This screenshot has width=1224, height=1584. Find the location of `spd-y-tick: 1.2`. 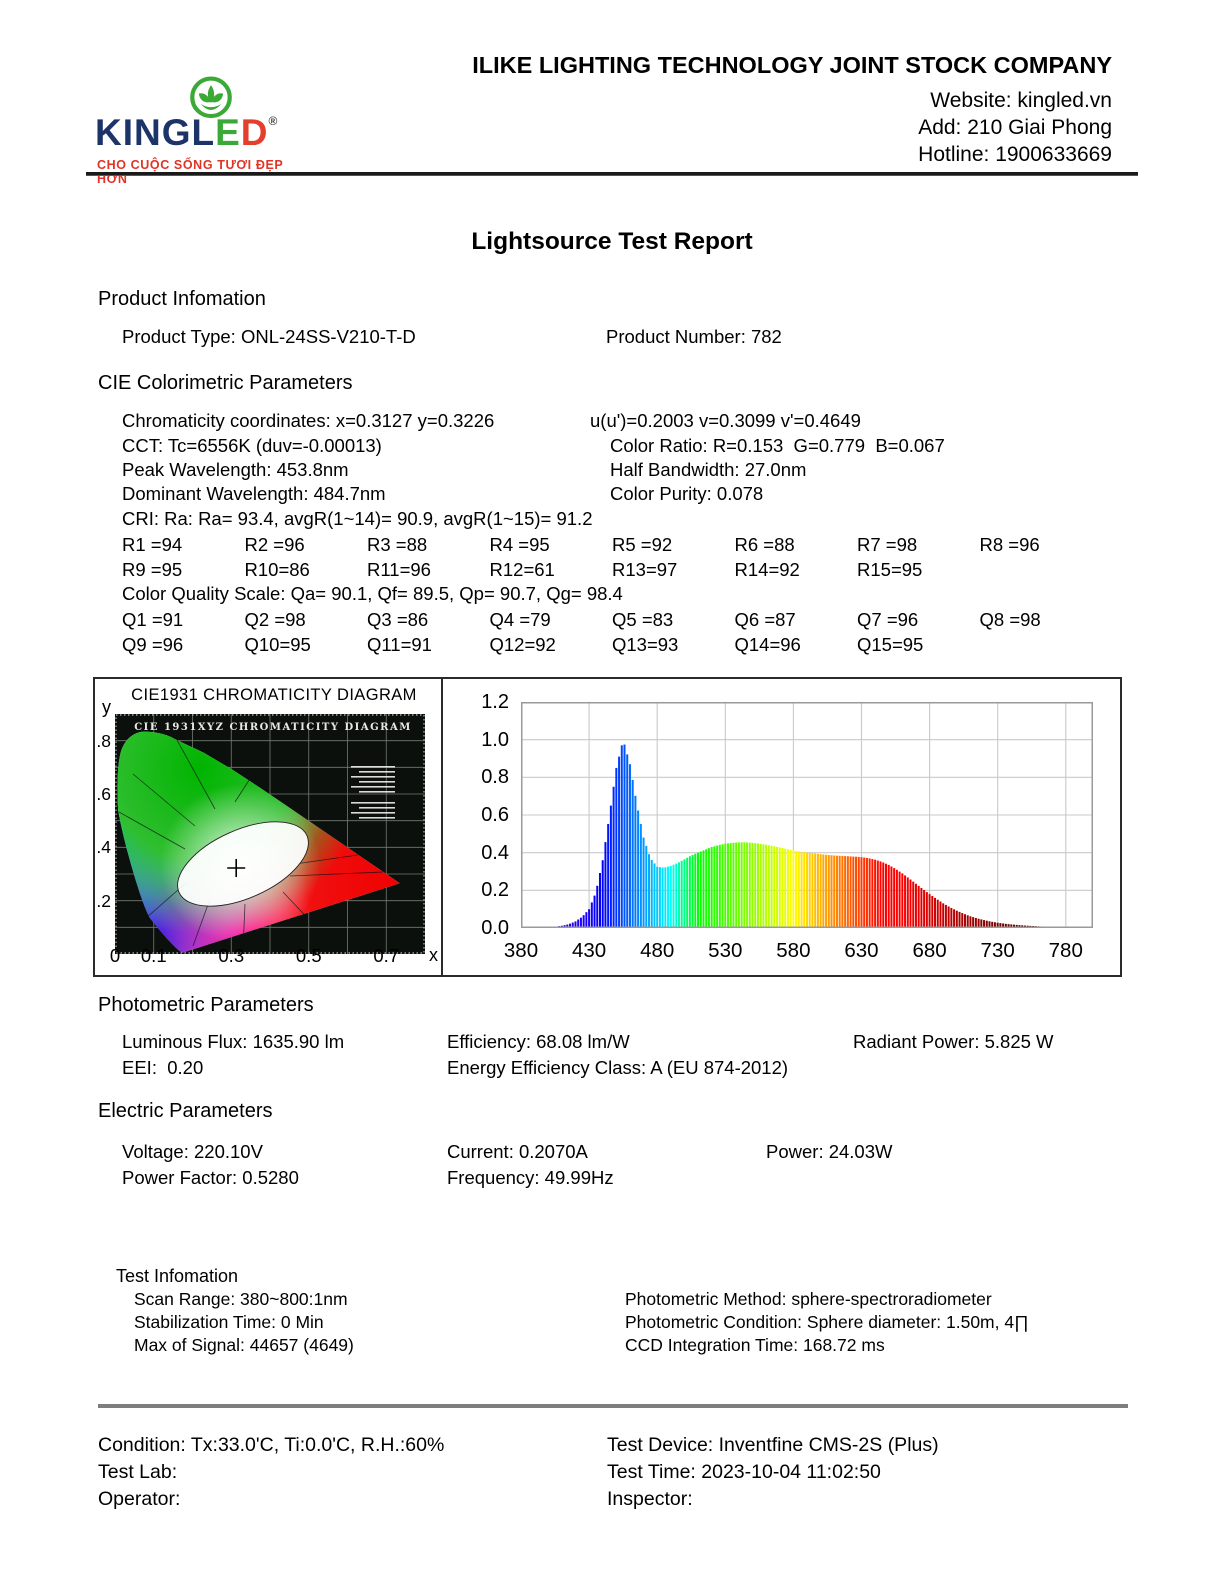

spd-y-tick: 1.2 is located at coordinates (495, 702).